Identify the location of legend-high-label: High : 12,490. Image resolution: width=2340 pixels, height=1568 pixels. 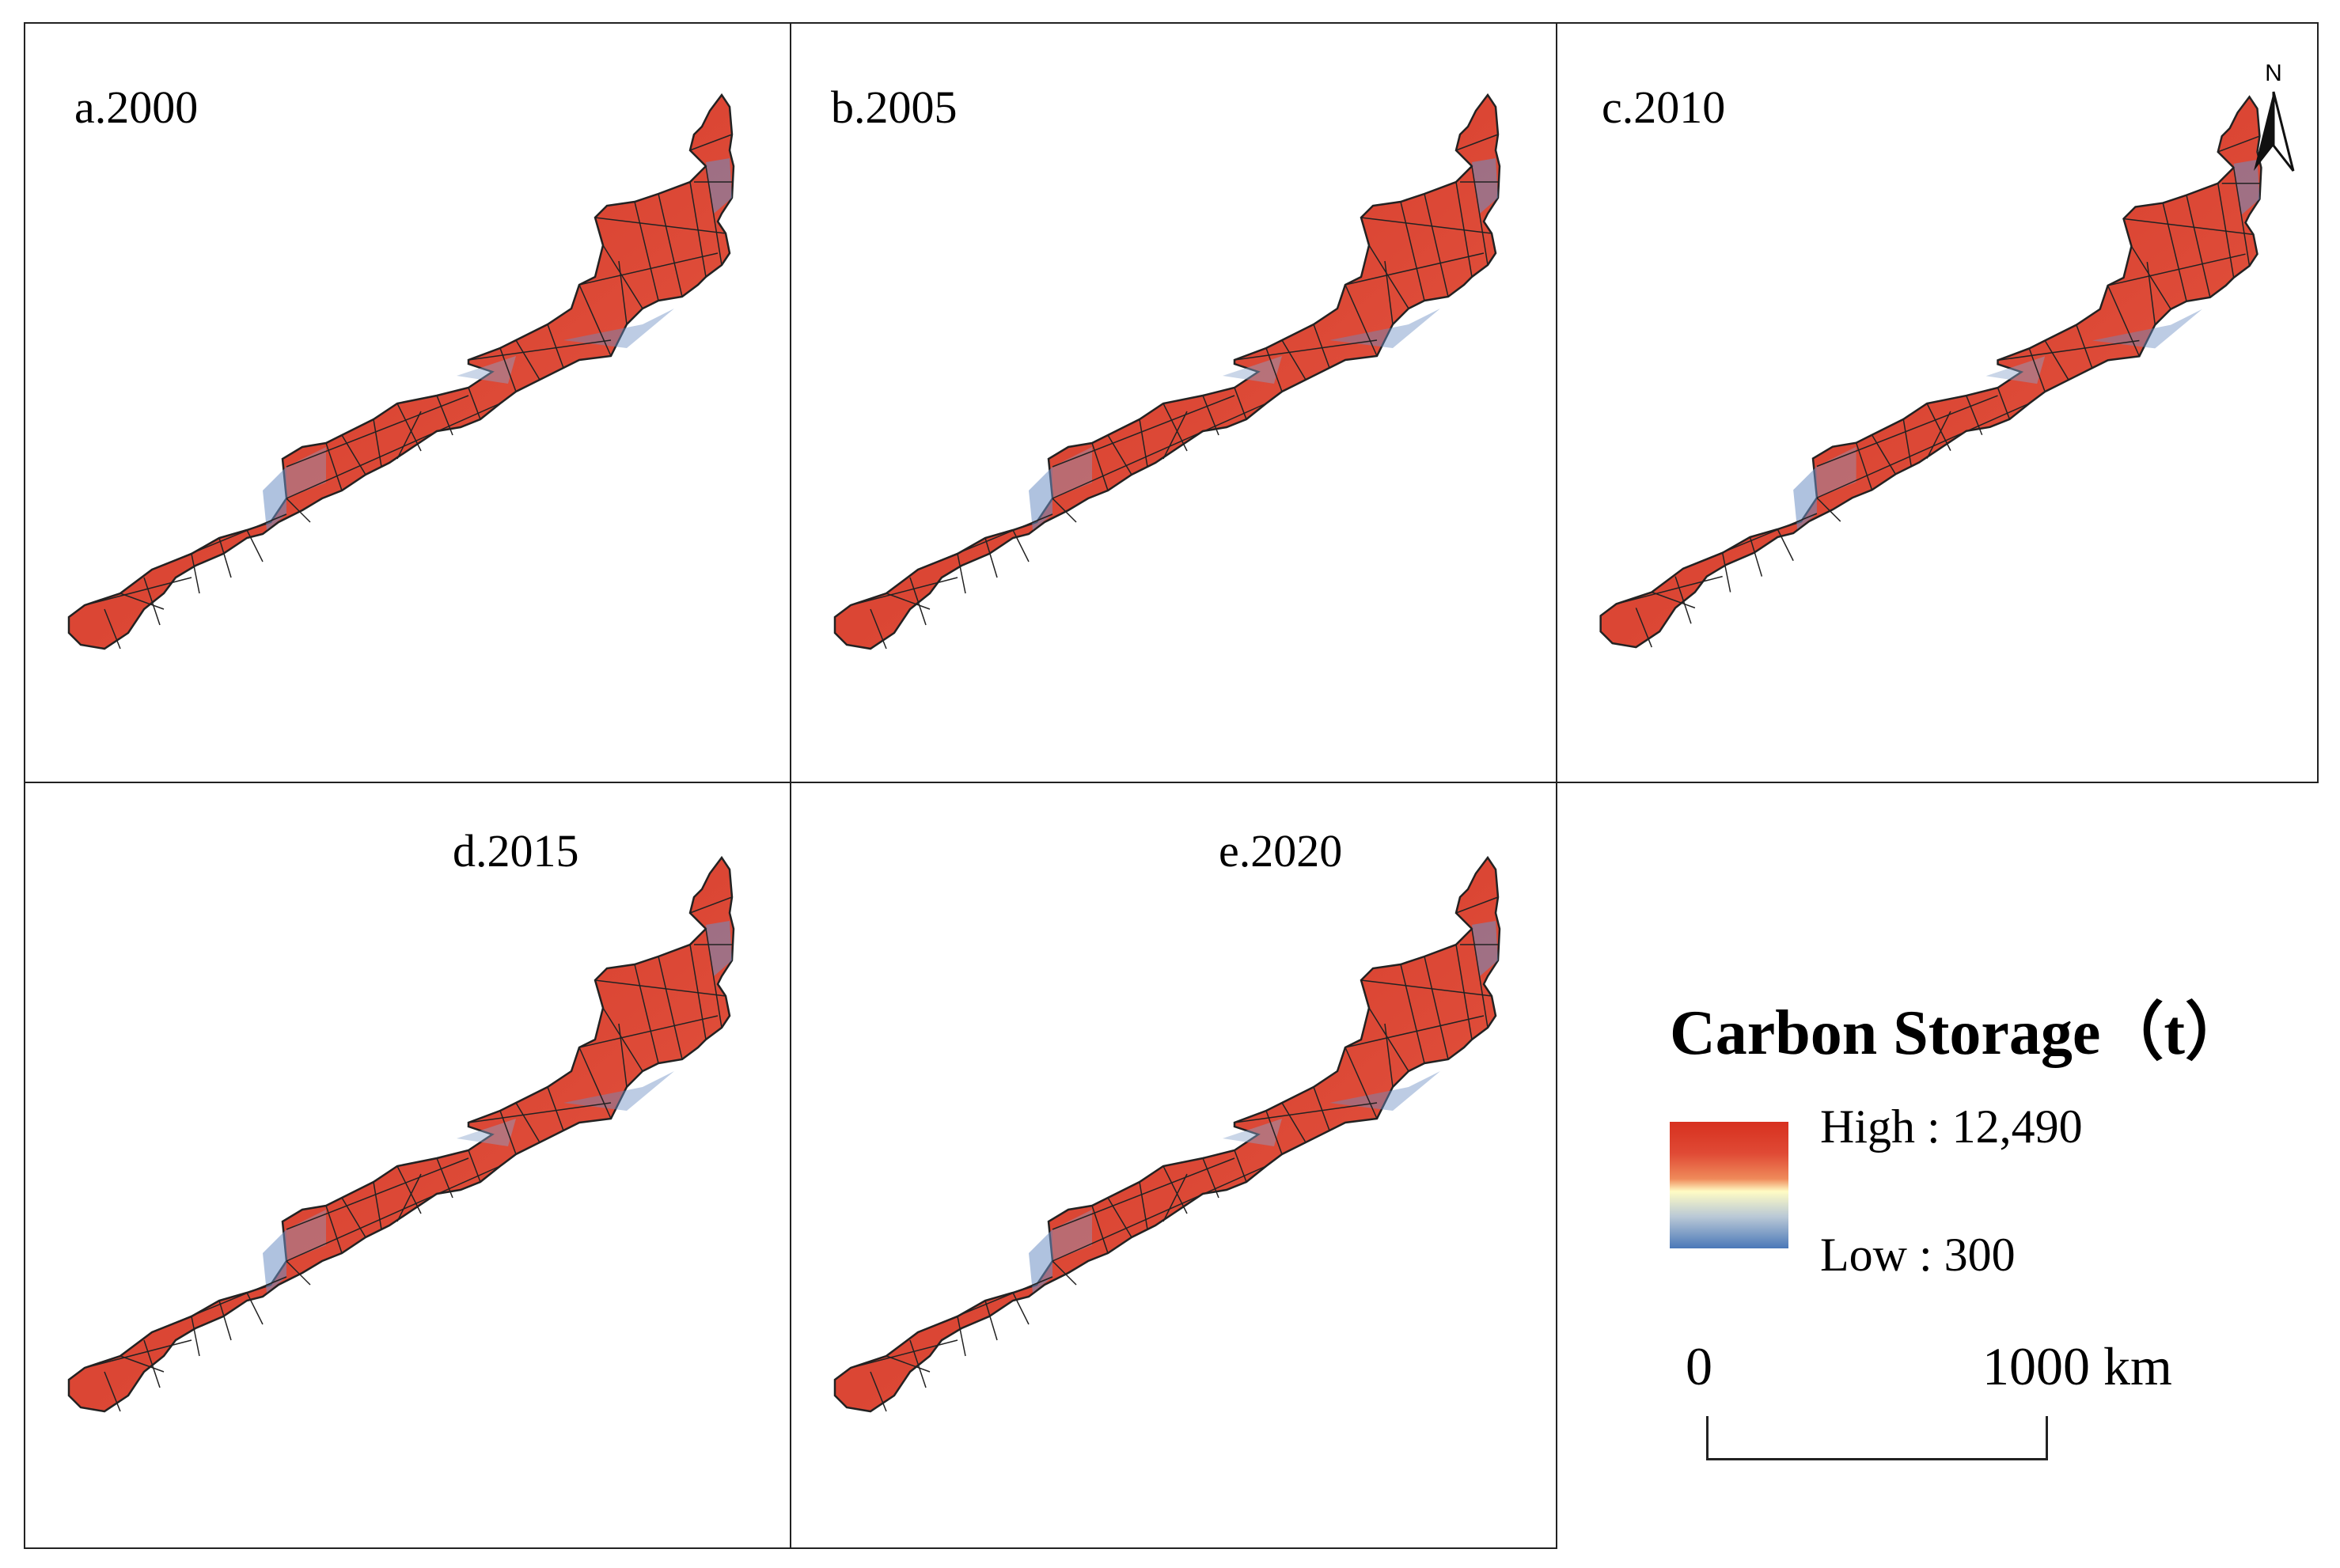
(1951, 1126).